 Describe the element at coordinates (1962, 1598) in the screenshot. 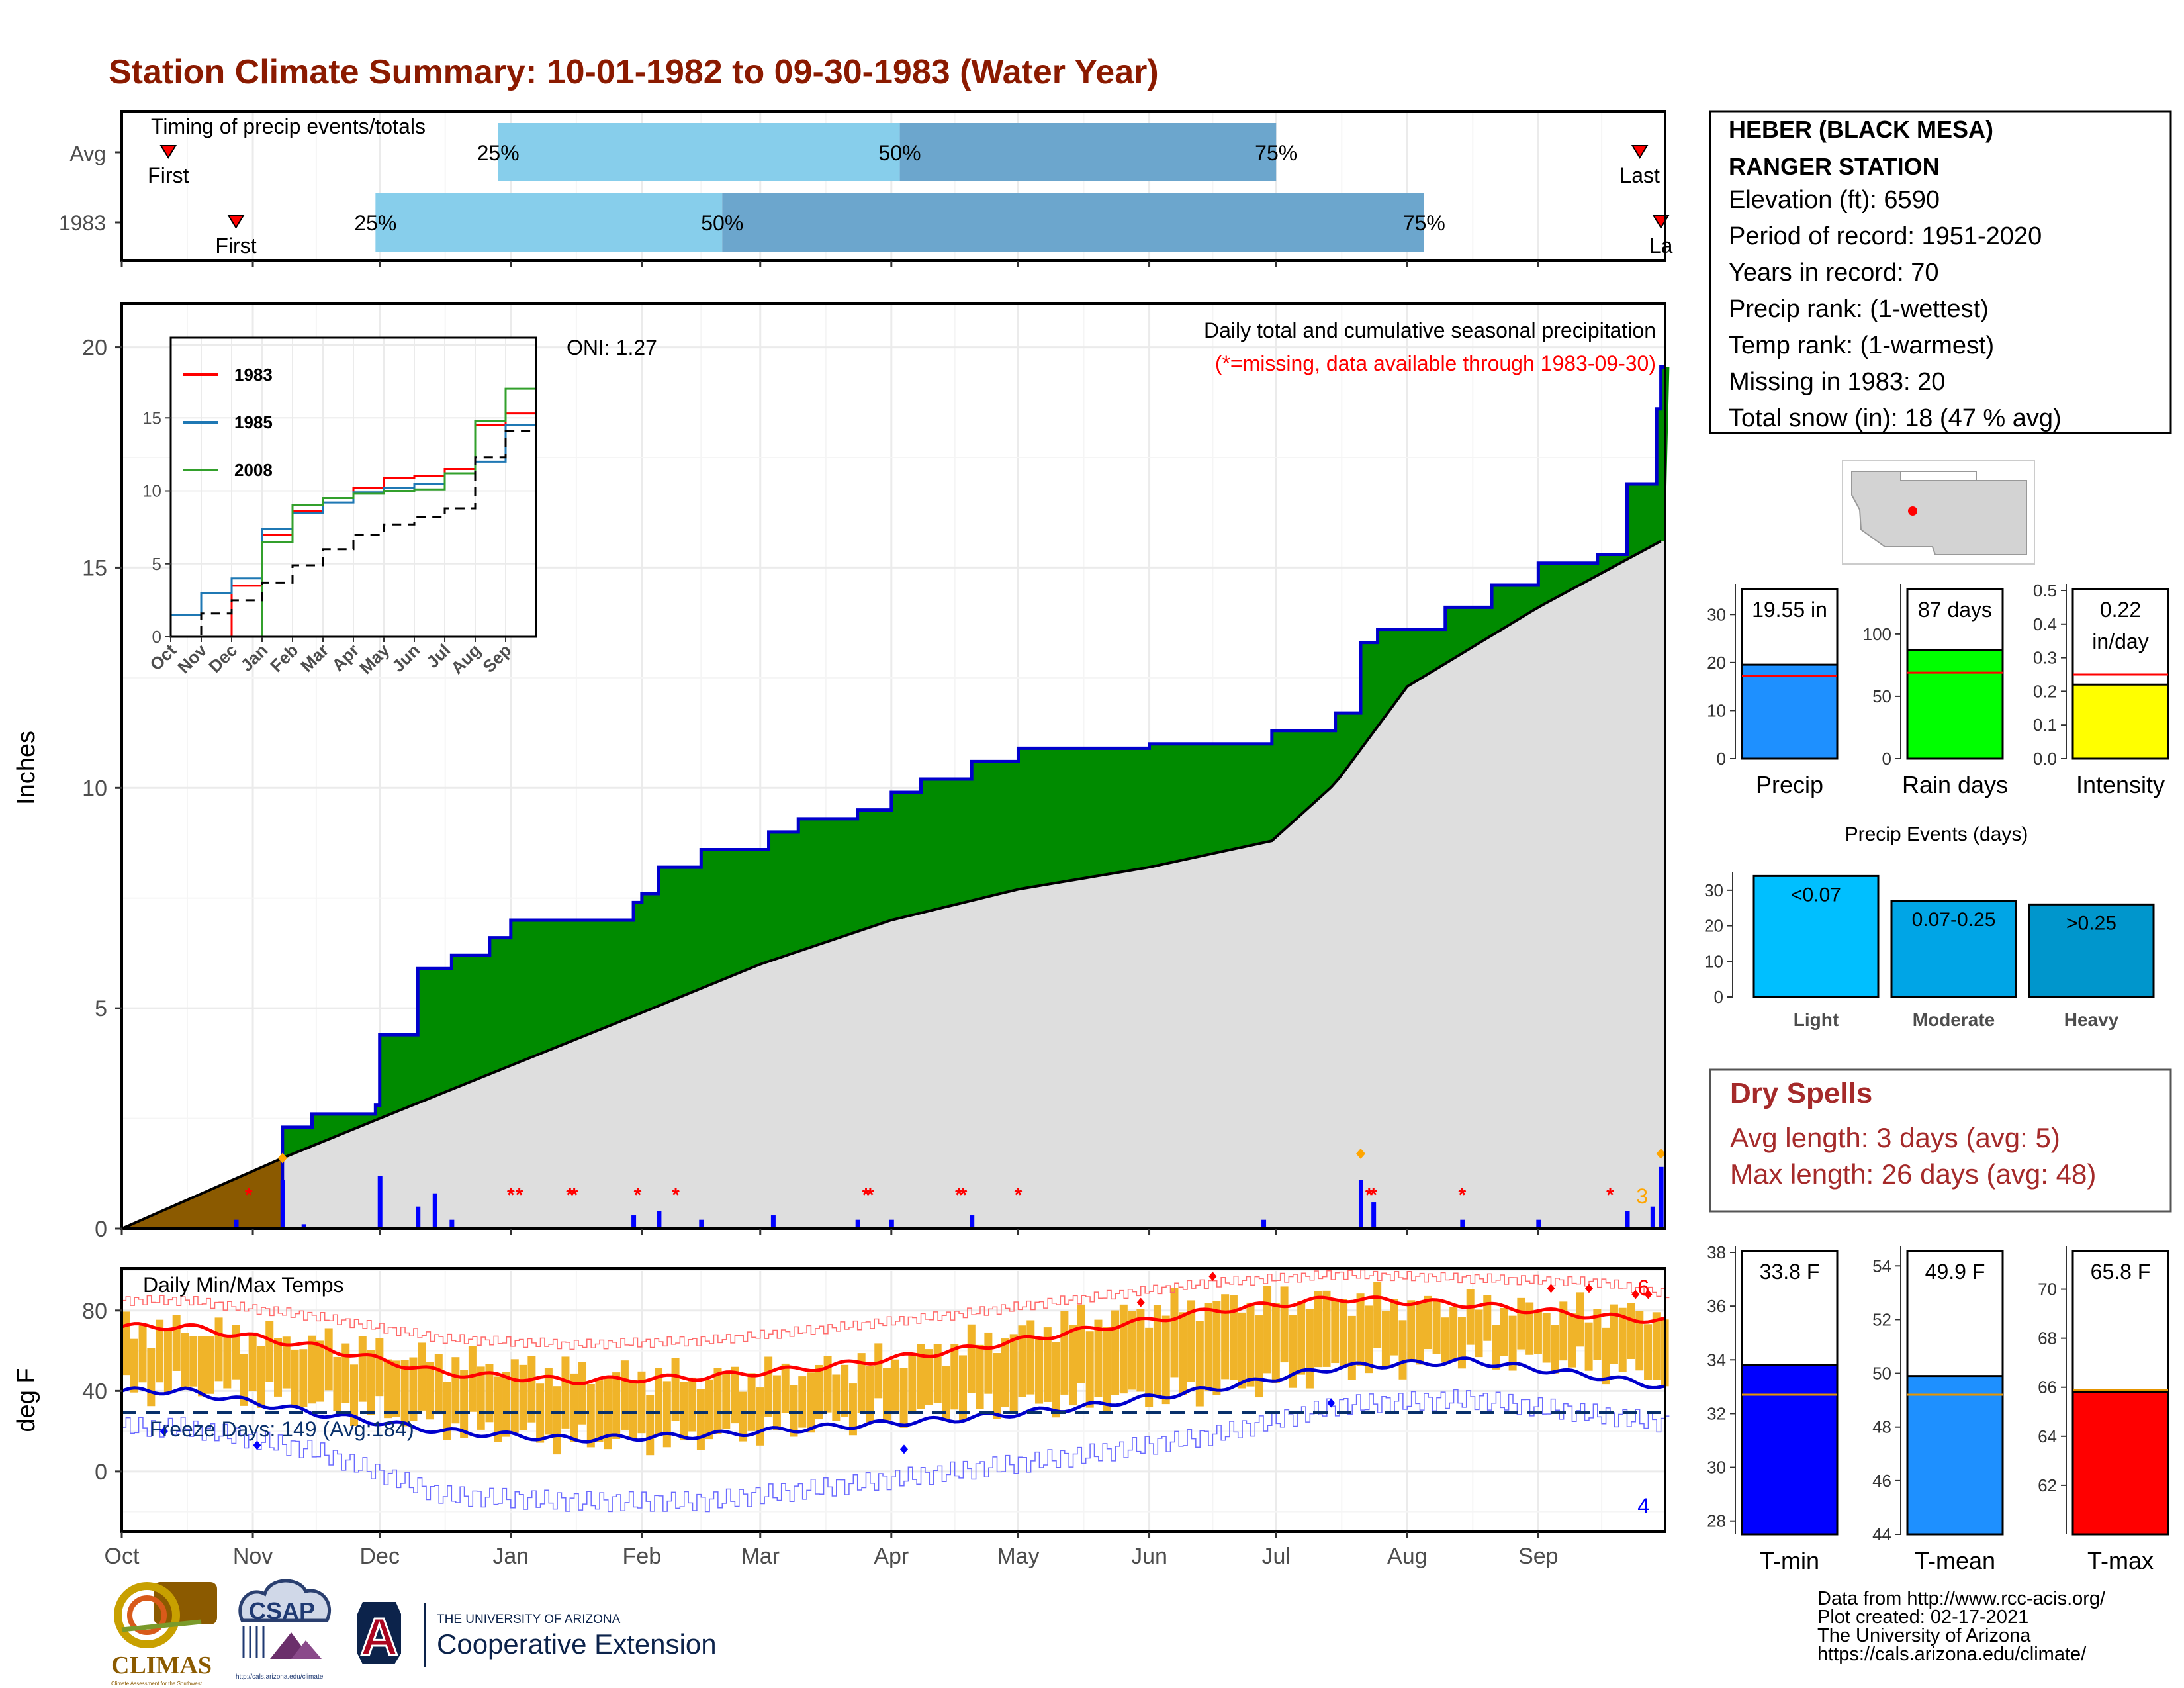

I see `credit-data-source: Data from http://www.rcc-acis.org/` at that location.